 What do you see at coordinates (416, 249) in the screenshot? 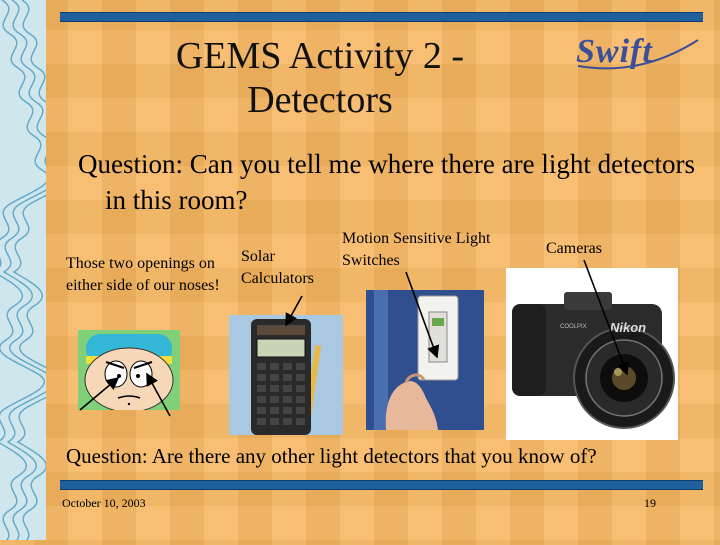
I see `label-motion-light-switches: Motion Sensitive Light Switches` at bounding box center [416, 249].